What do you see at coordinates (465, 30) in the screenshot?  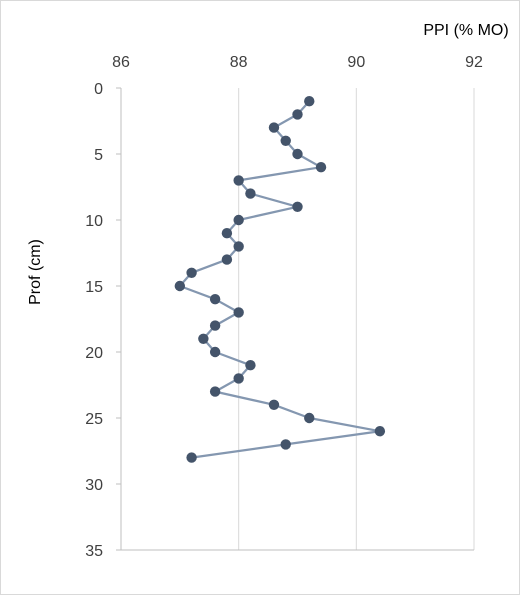 I see `x-axis-title: PPI (% MO)` at bounding box center [465, 30].